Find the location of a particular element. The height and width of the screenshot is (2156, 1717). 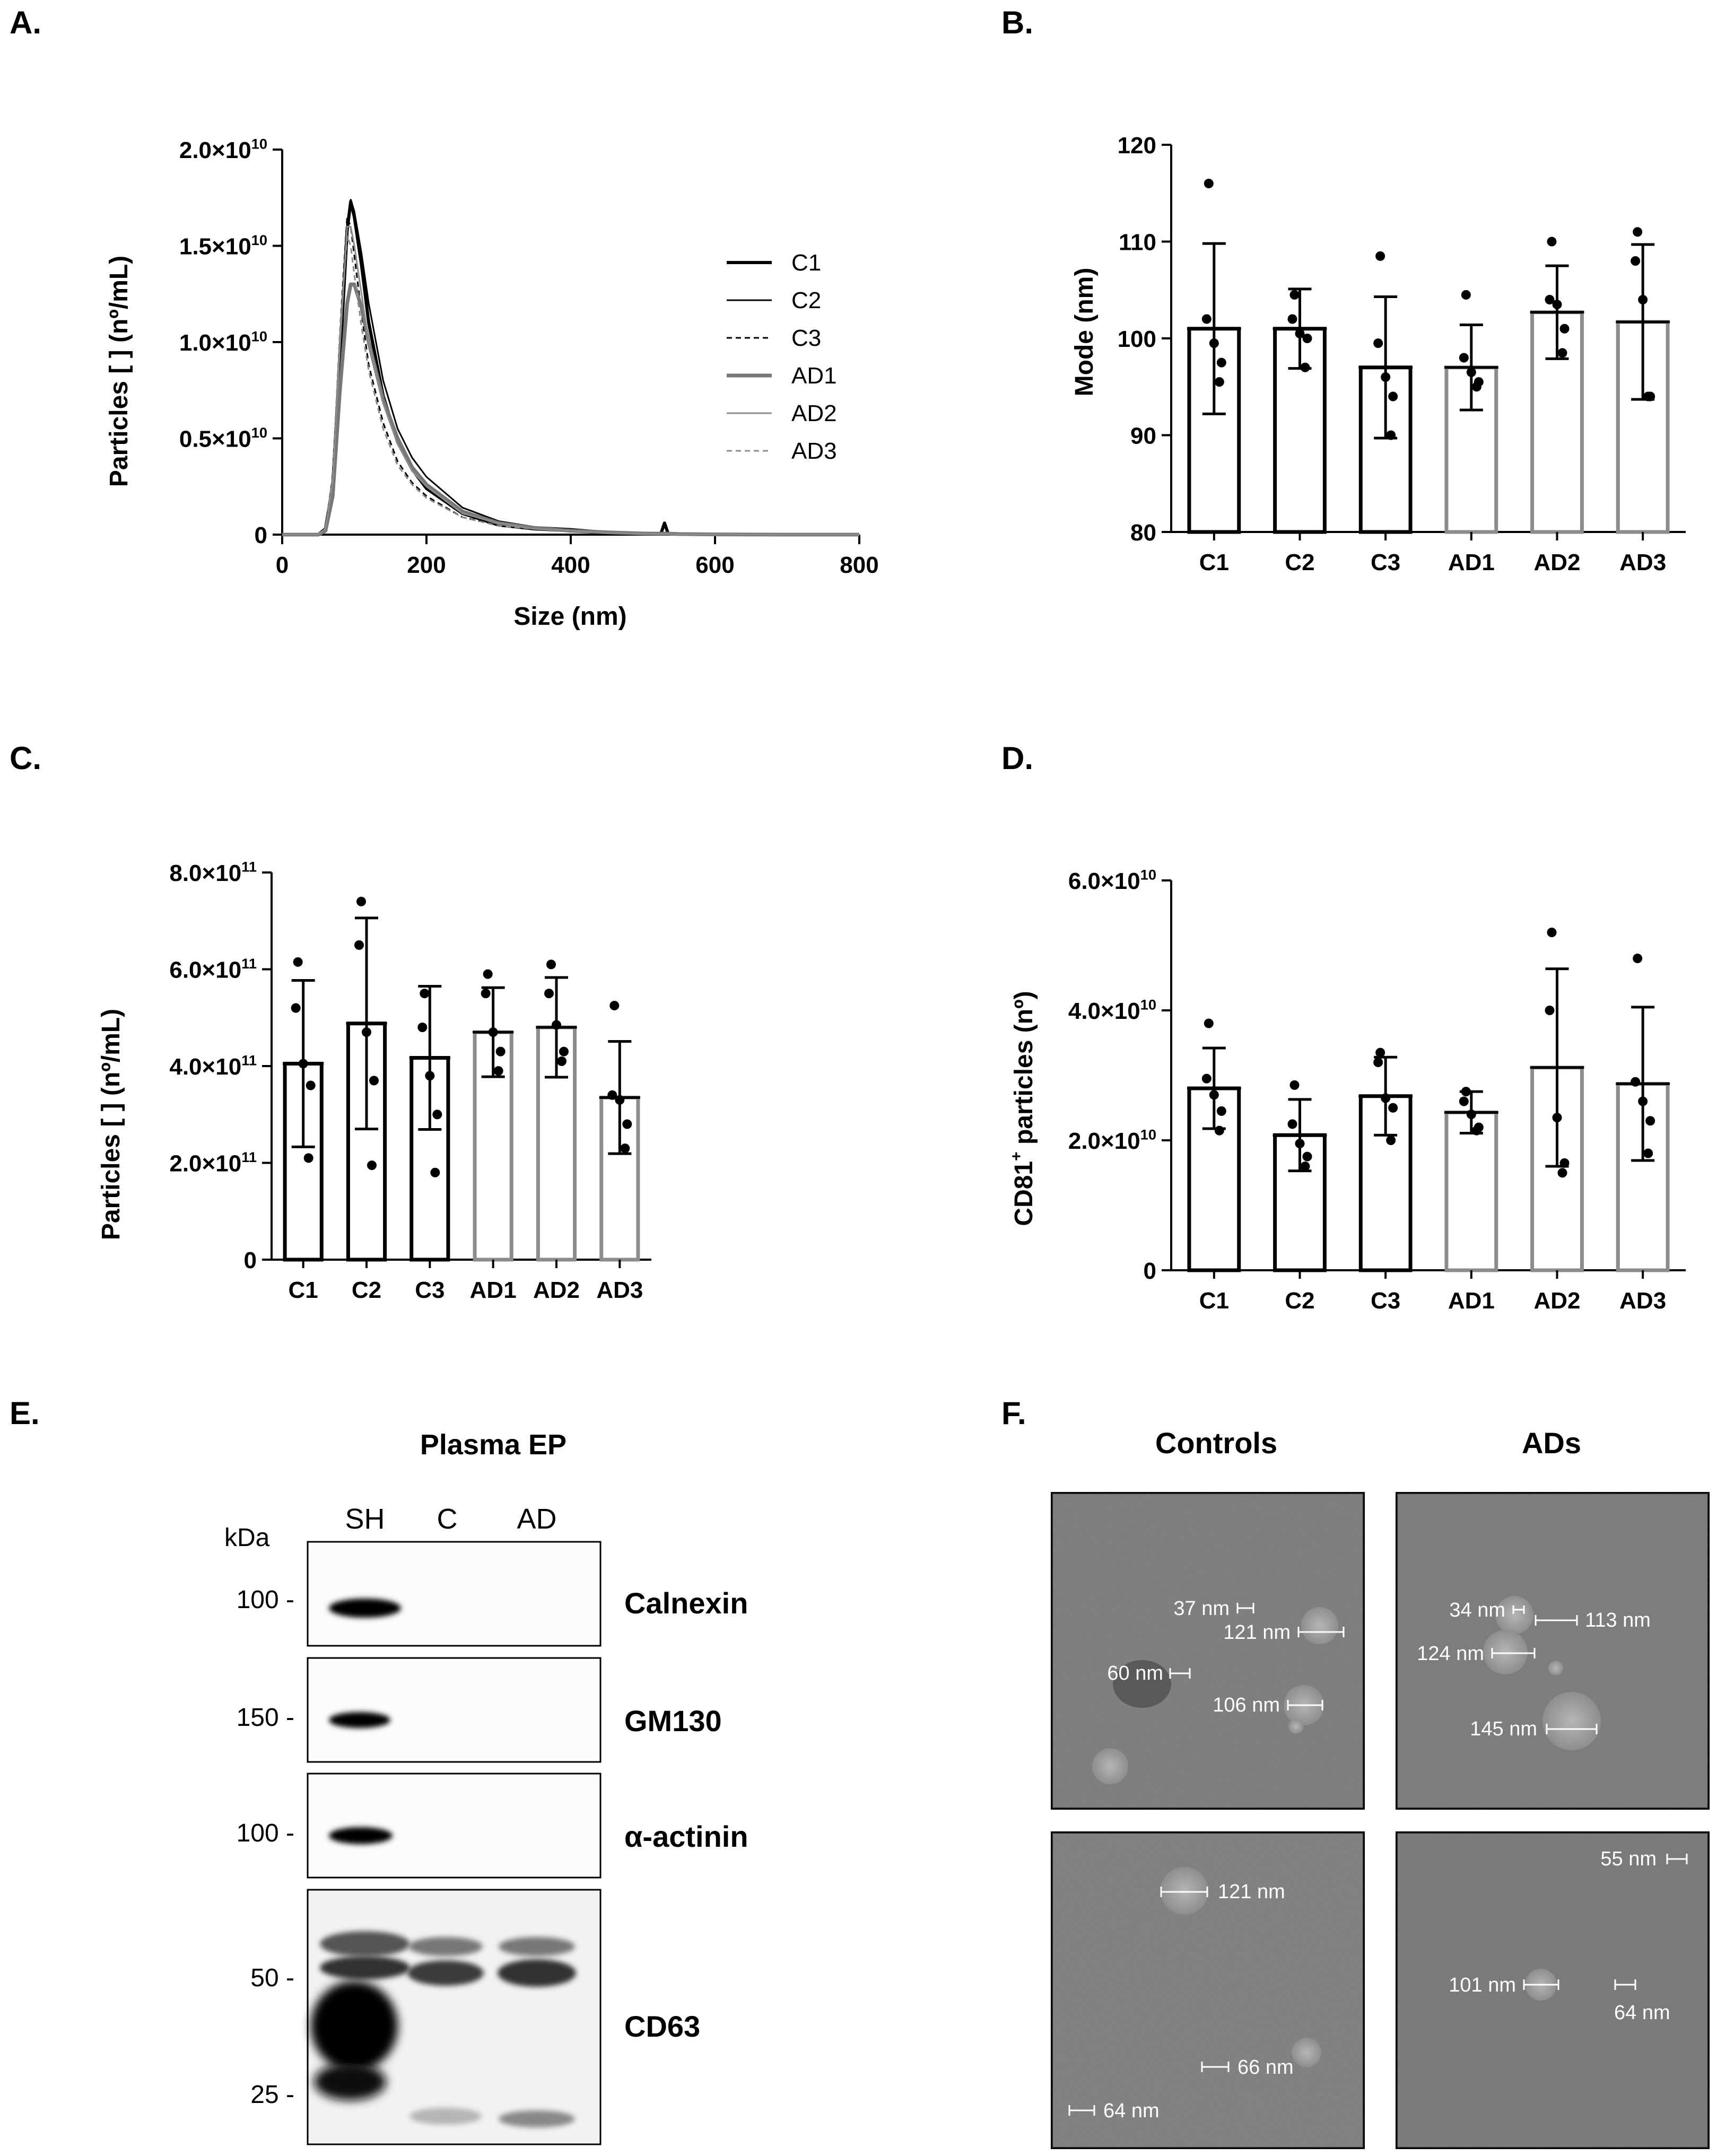

chart-a-legend-label: C1 is located at coordinates (806, 263).